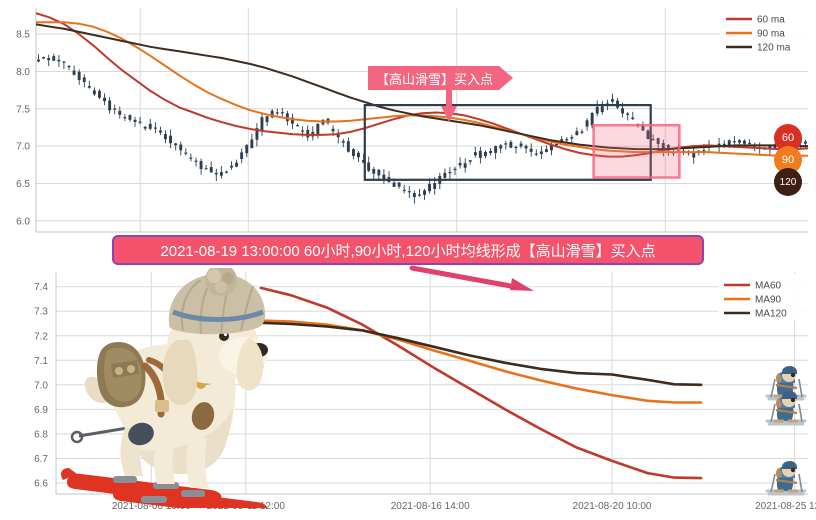 The width and height of the screenshot is (816, 520). What do you see at coordinates (430, 506) in the screenshot?
I see `svg-text: 2021-08-16 14:00` at bounding box center [430, 506].